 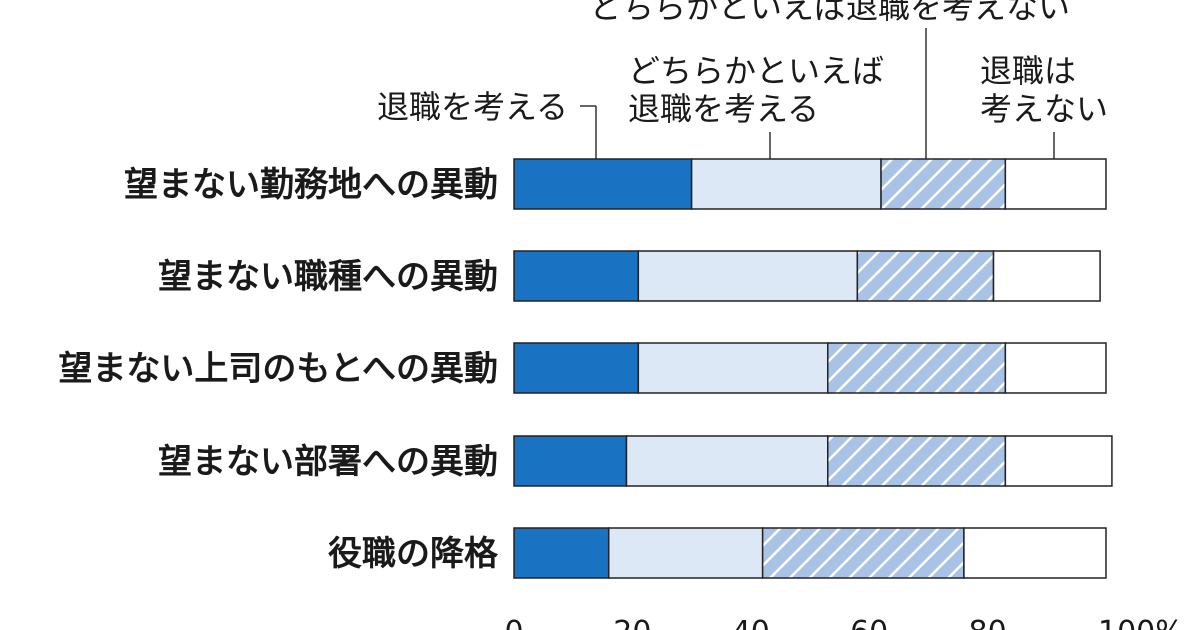 What do you see at coordinates (1028, 71) in the screenshot?
I see `legend-label-4-line-1: 退職は` at bounding box center [1028, 71].